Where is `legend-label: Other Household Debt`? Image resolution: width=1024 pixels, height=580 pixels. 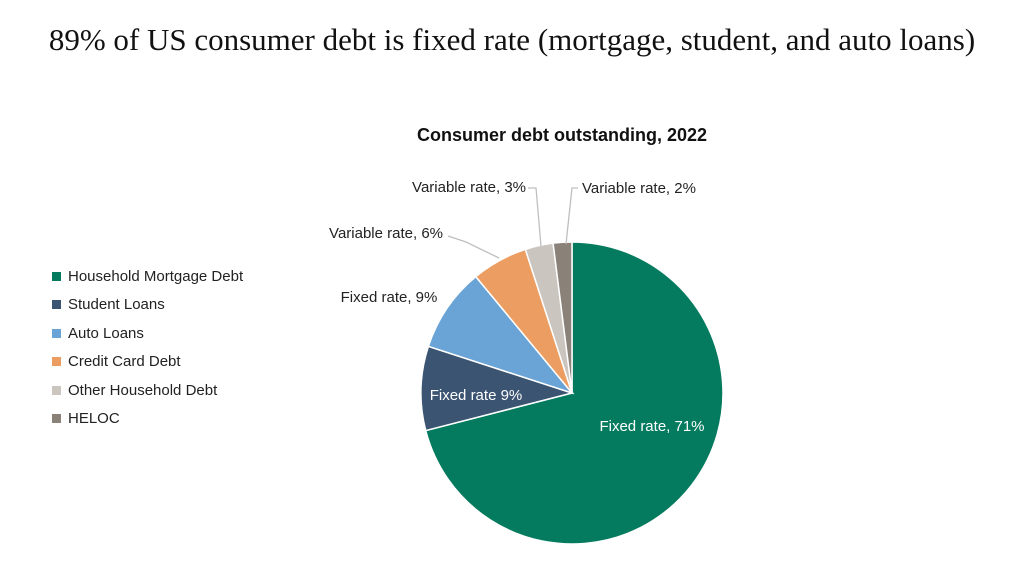
legend-label: Other Household Debt is located at coordinates (143, 390).